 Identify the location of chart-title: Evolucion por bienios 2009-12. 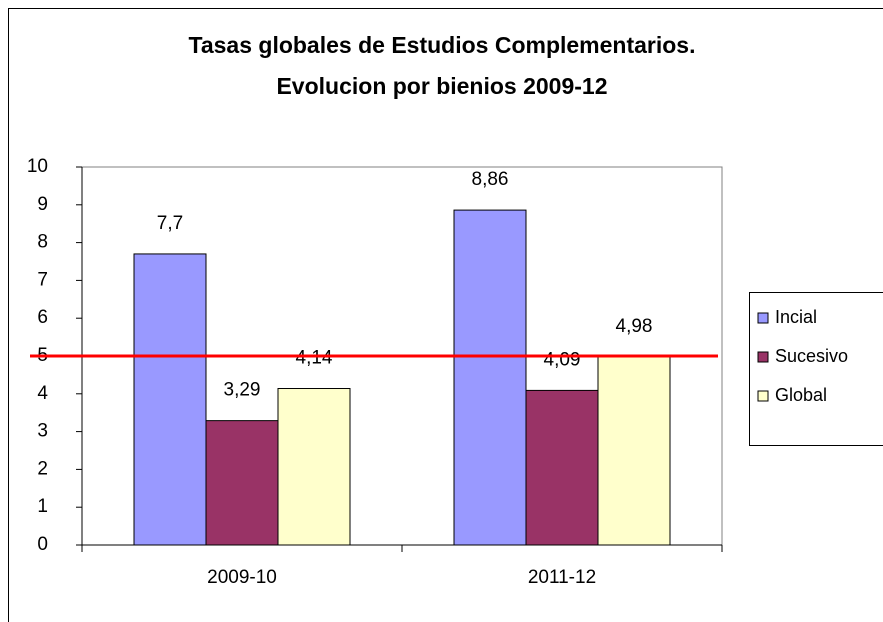
(441, 86).